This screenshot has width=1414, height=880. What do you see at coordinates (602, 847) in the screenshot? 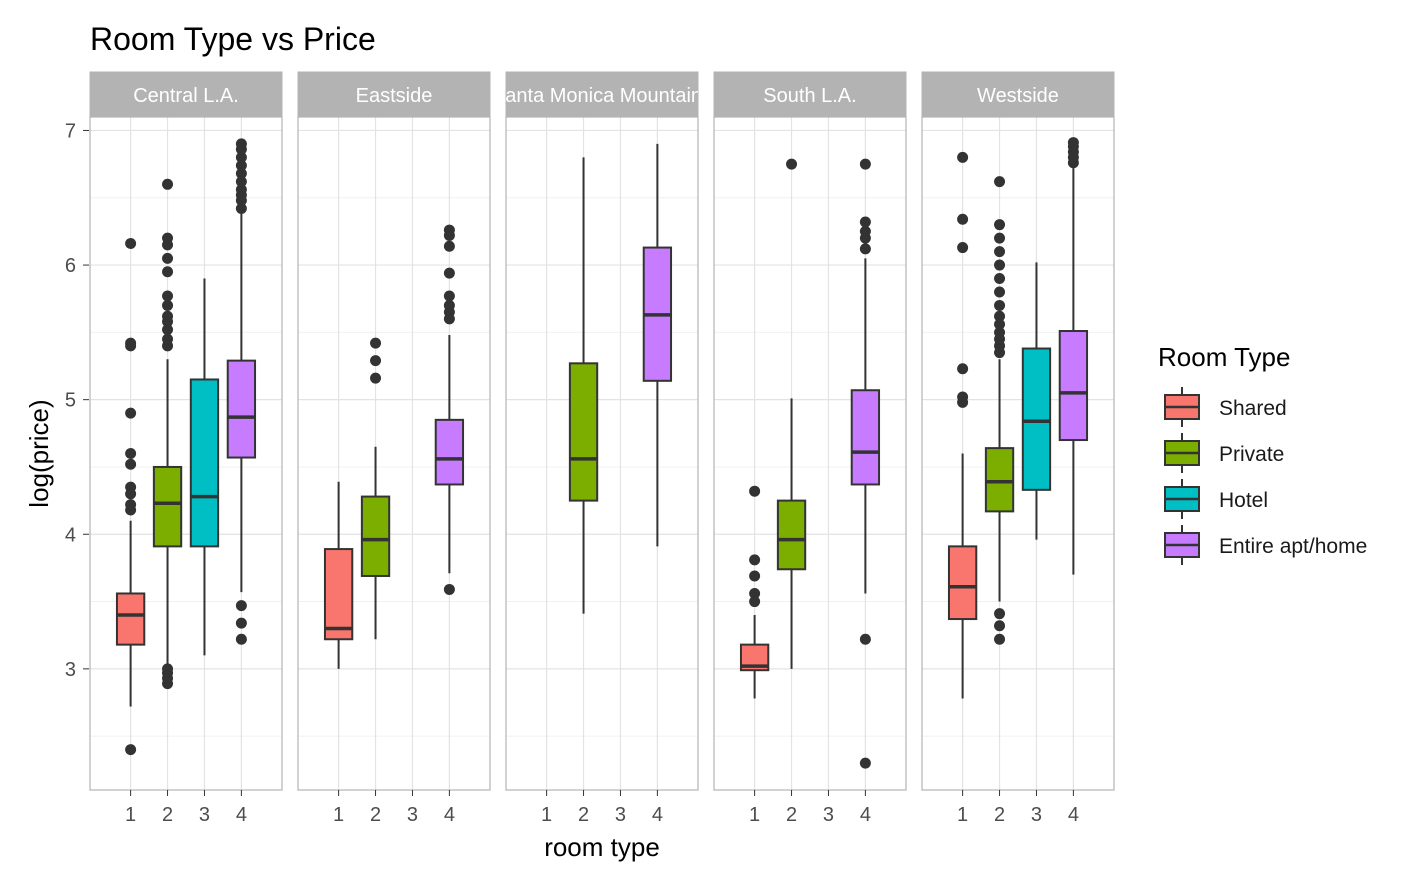
I see `x-axis-title: room type` at bounding box center [602, 847].